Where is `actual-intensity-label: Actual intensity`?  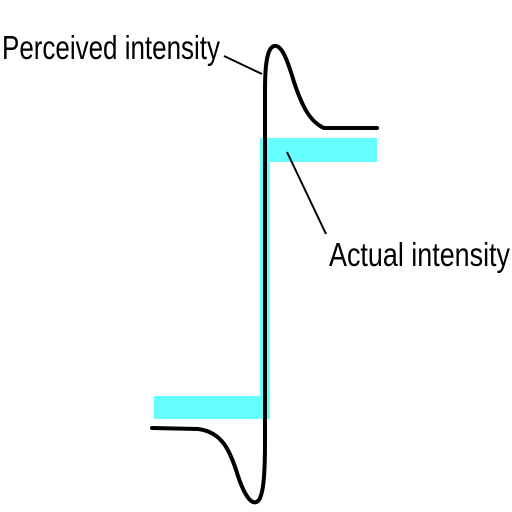
actual-intensity-label: Actual intensity is located at coordinates (419, 254).